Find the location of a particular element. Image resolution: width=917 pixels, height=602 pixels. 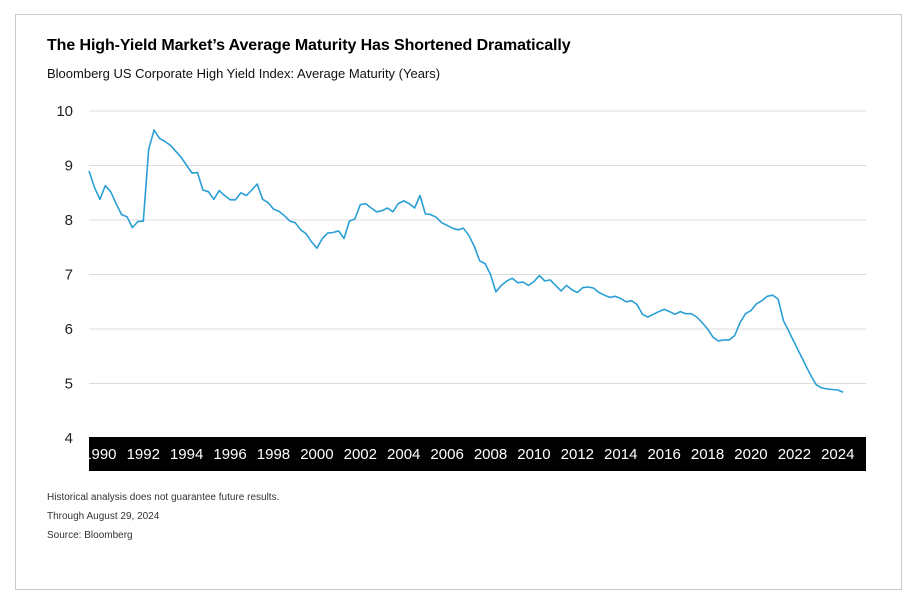

y-tick-label: 5 is located at coordinates (69, 384).